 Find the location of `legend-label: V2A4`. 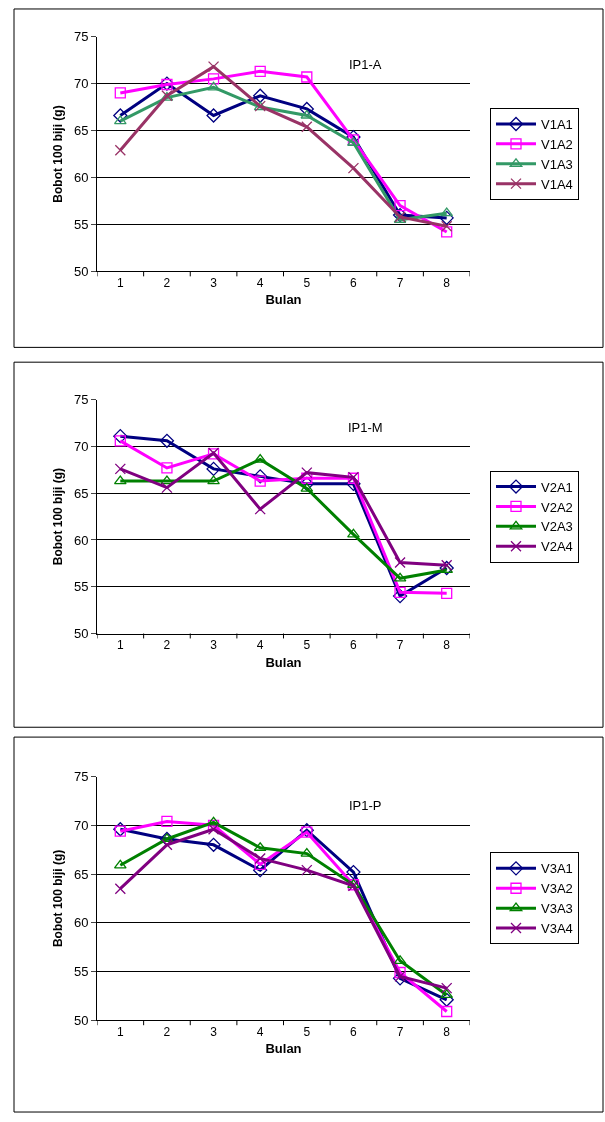

legend-label: V2A4 is located at coordinates (557, 547).